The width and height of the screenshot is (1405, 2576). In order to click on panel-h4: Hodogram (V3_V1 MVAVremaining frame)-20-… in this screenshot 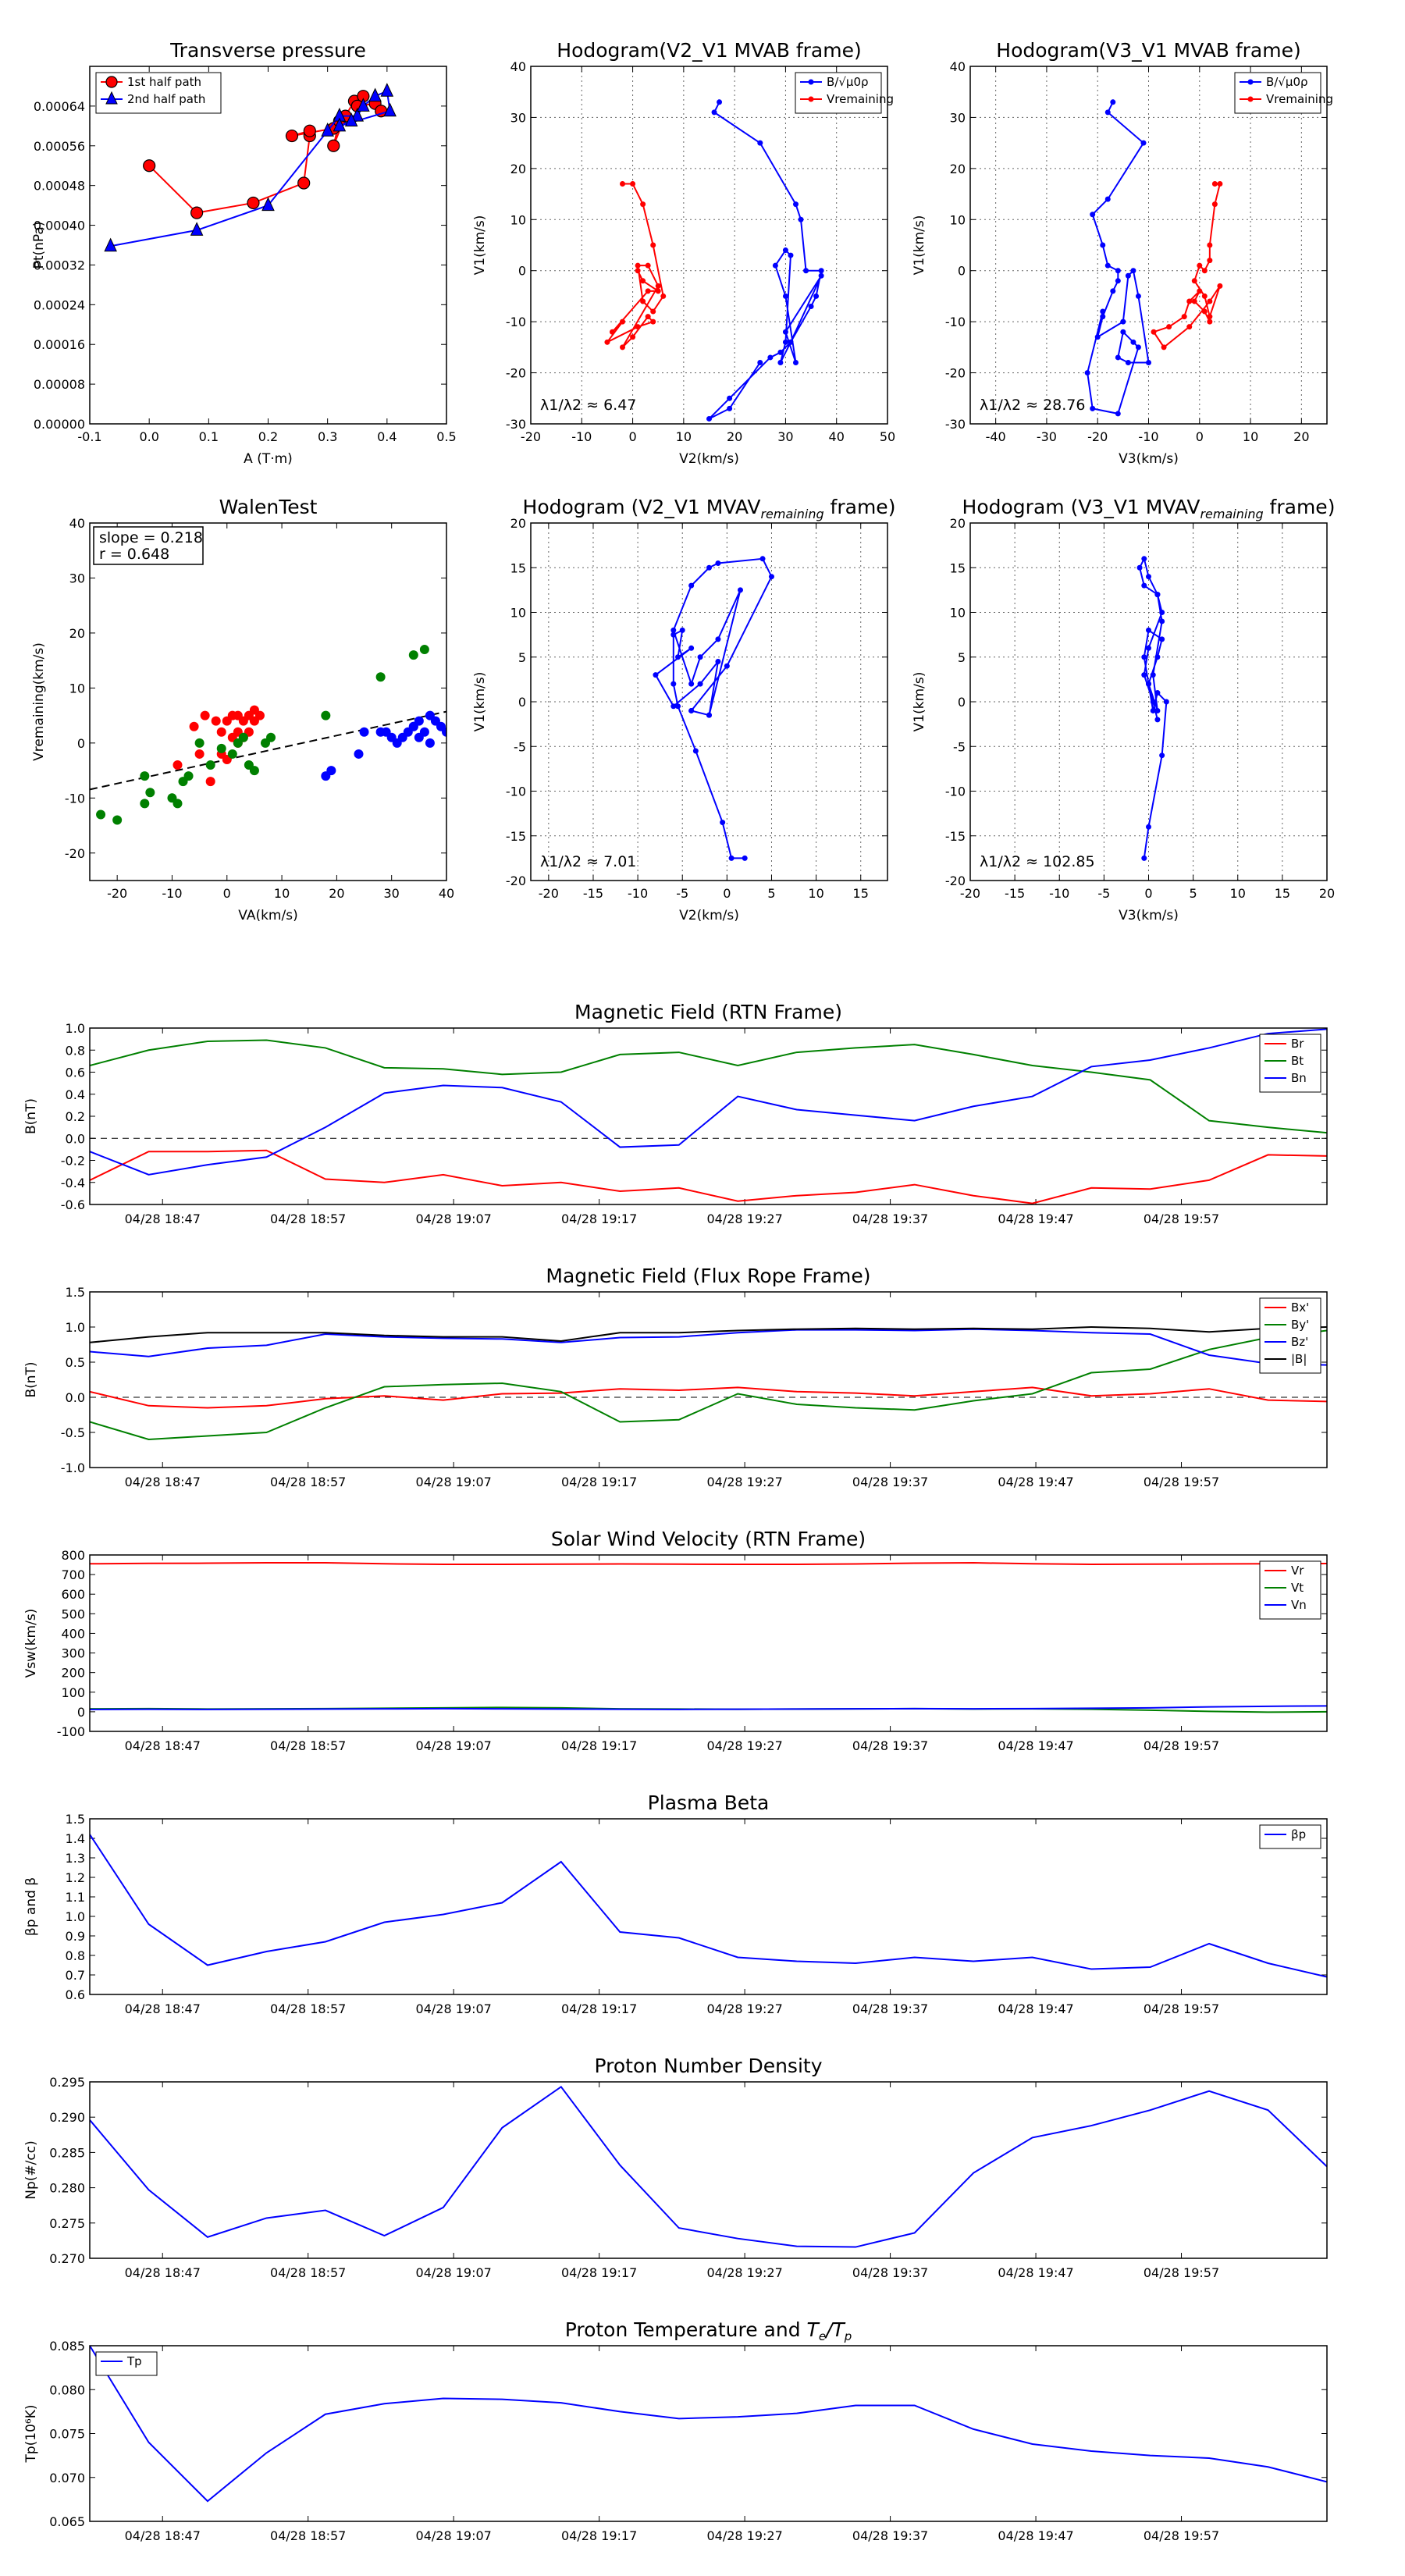, I will do `click(1123, 709)`.